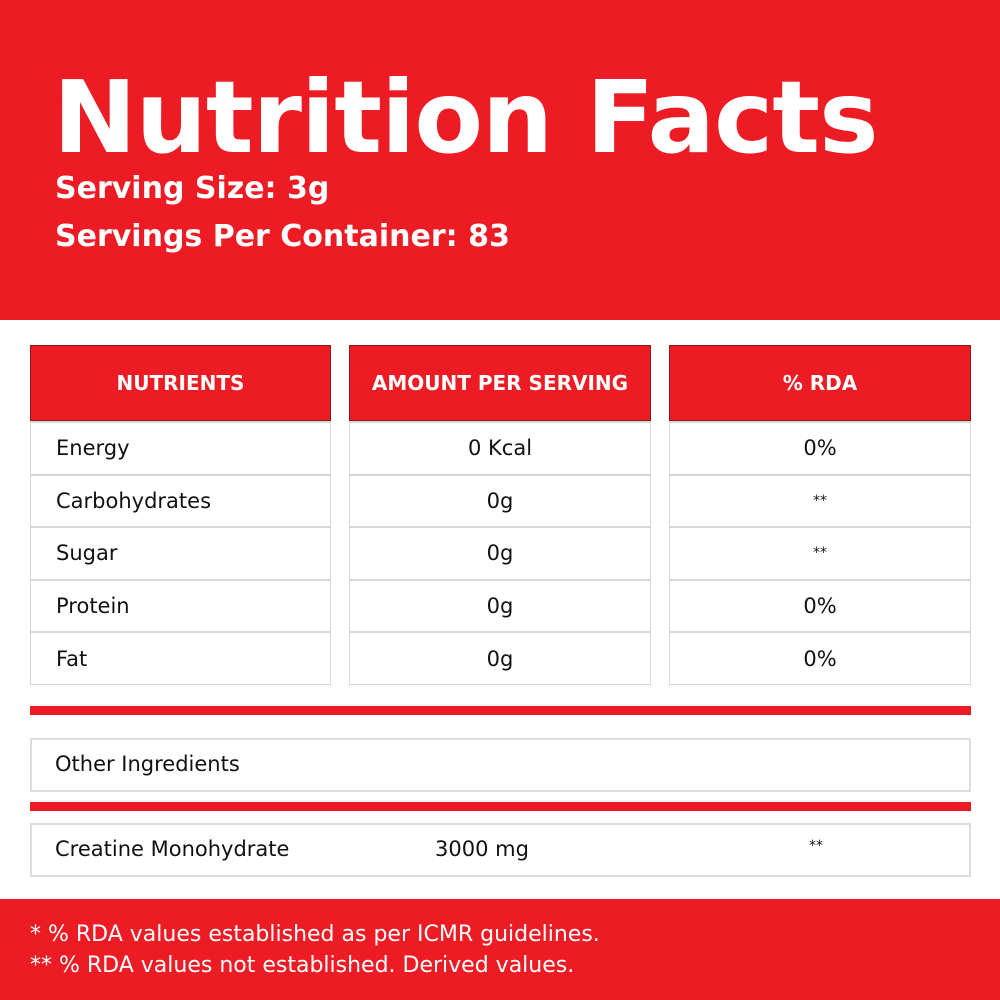  Describe the element at coordinates (282, 236) in the screenshot. I see `servings-per-container: Servings Per Container: 83` at that location.